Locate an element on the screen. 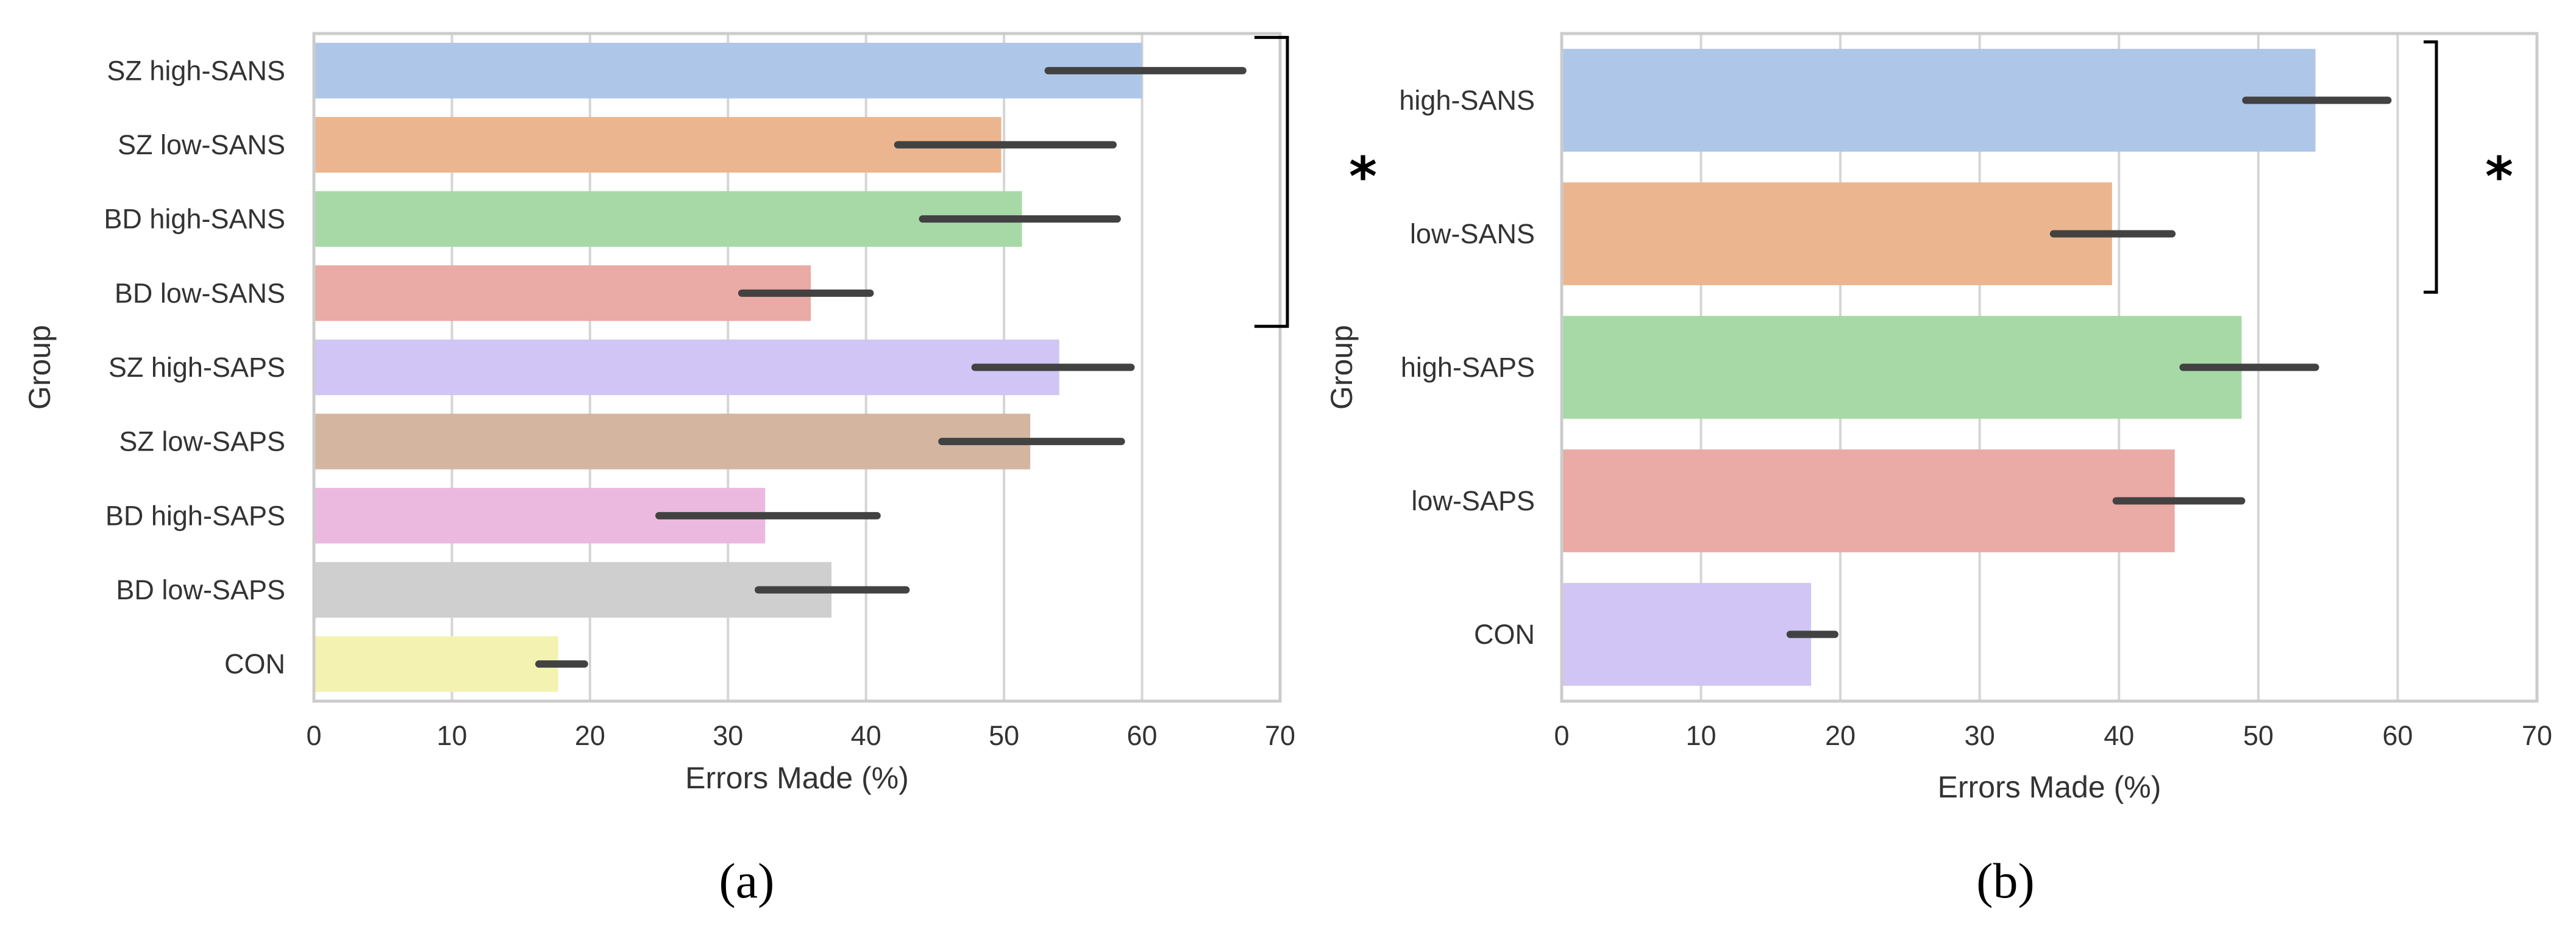 The image size is (2576, 945). y-tick-label: BD high-SAPS is located at coordinates (195, 515).